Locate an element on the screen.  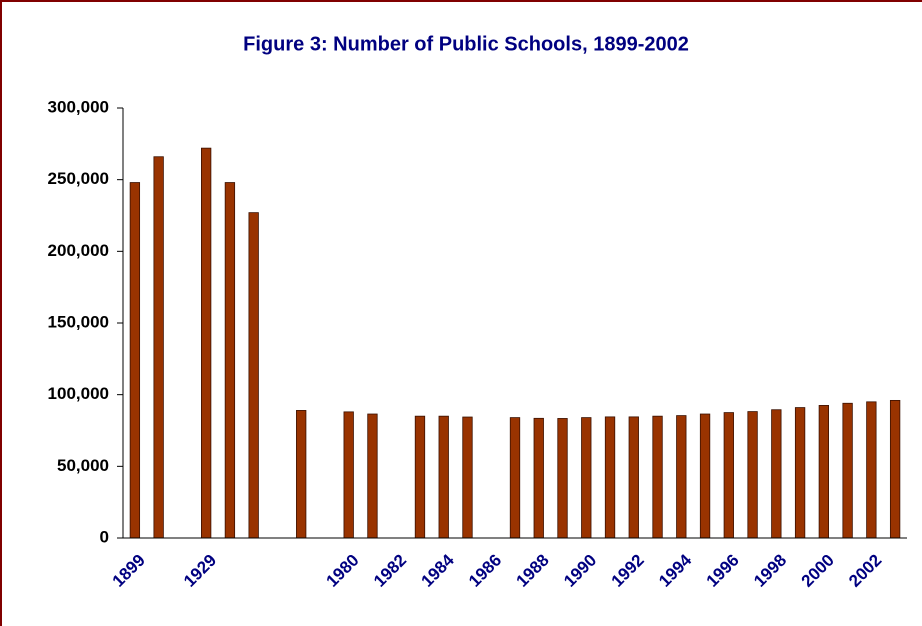
x-tick-label: 1992 is located at coordinates (628, 571).